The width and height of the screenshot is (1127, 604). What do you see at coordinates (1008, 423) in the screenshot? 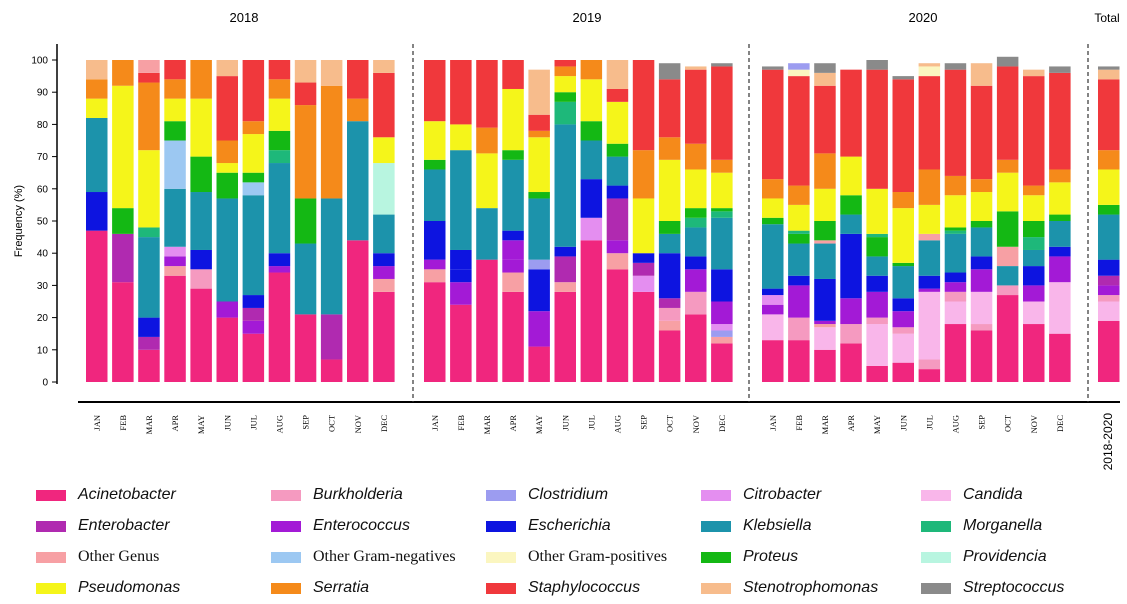
I see `x-tick-label: OCT` at bounding box center [1008, 423].